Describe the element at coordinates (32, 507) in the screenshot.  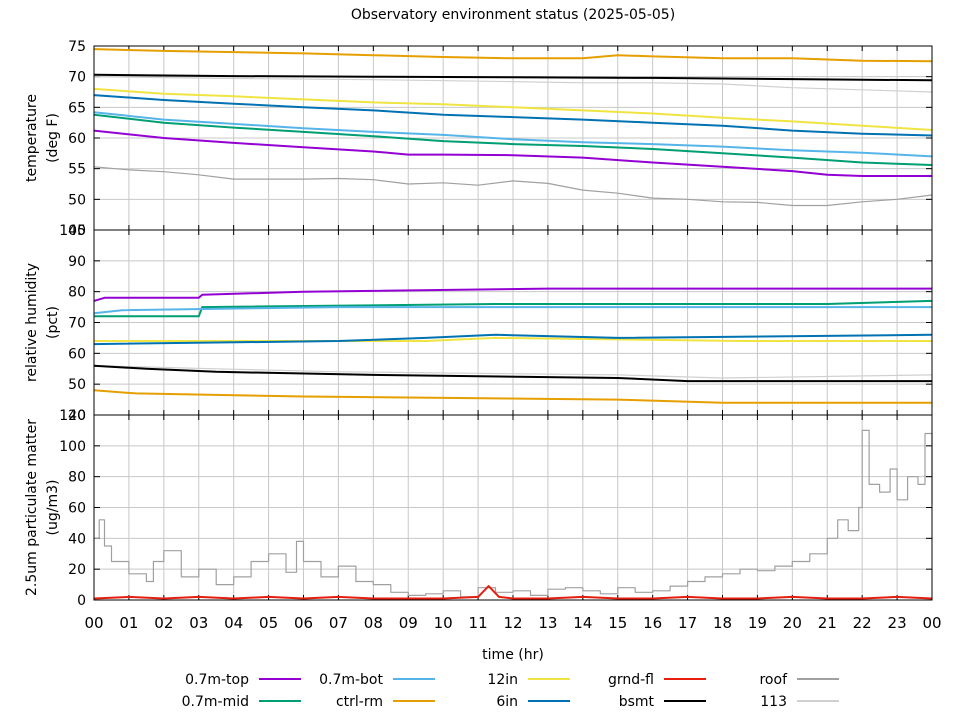
I see `y-axis-label: 2.5um particulate matter` at that location.